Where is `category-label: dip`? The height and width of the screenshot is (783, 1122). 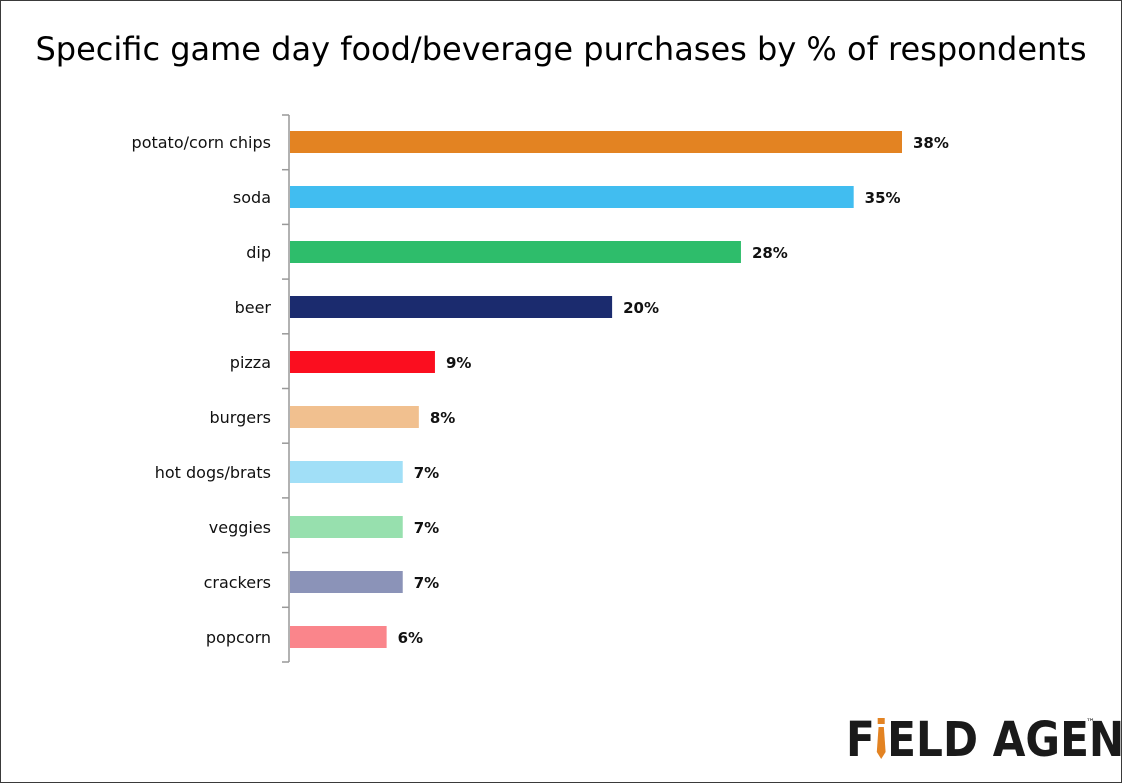 category-label: dip is located at coordinates (258, 252).